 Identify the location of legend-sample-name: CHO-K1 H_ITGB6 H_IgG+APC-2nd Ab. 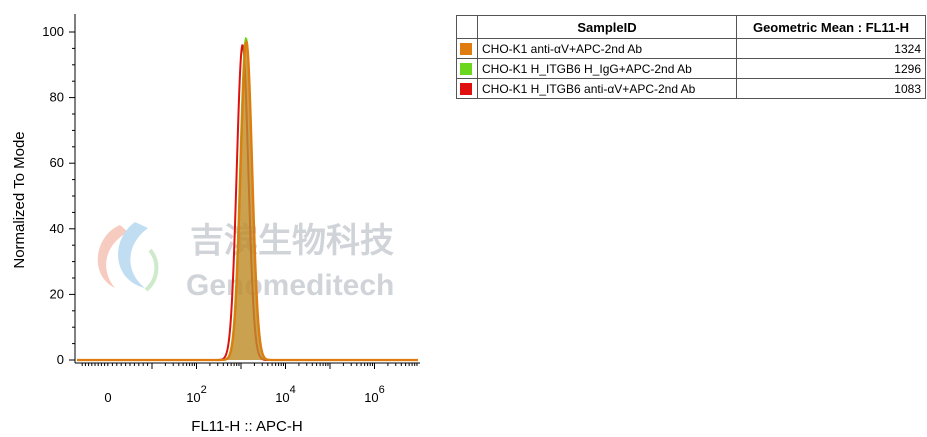
(607, 68).